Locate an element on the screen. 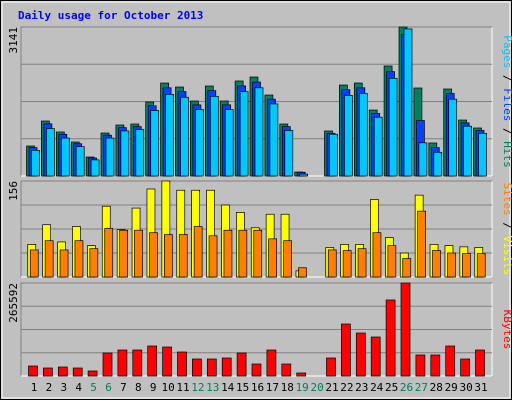 Image resolution: width=512 pixels, height=400 pixels. x-tick-label: 5 is located at coordinates (93, 387).